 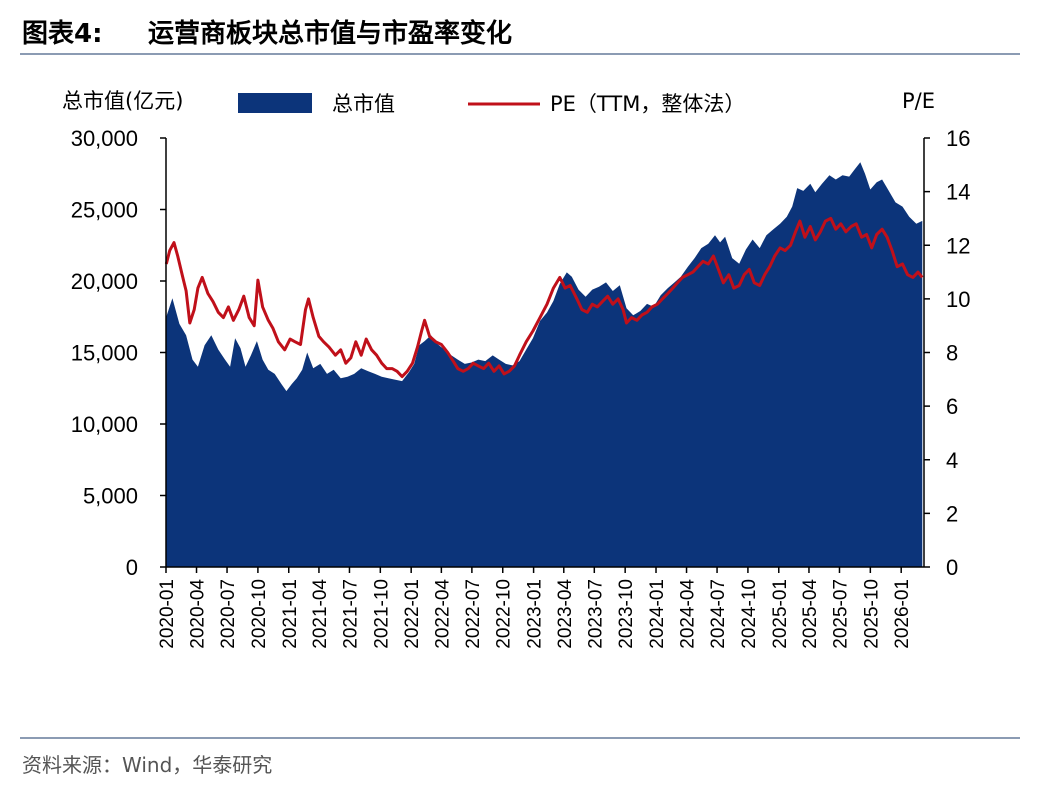 I want to click on y-left-tick-label: 5,000, so click(x=110, y=496).